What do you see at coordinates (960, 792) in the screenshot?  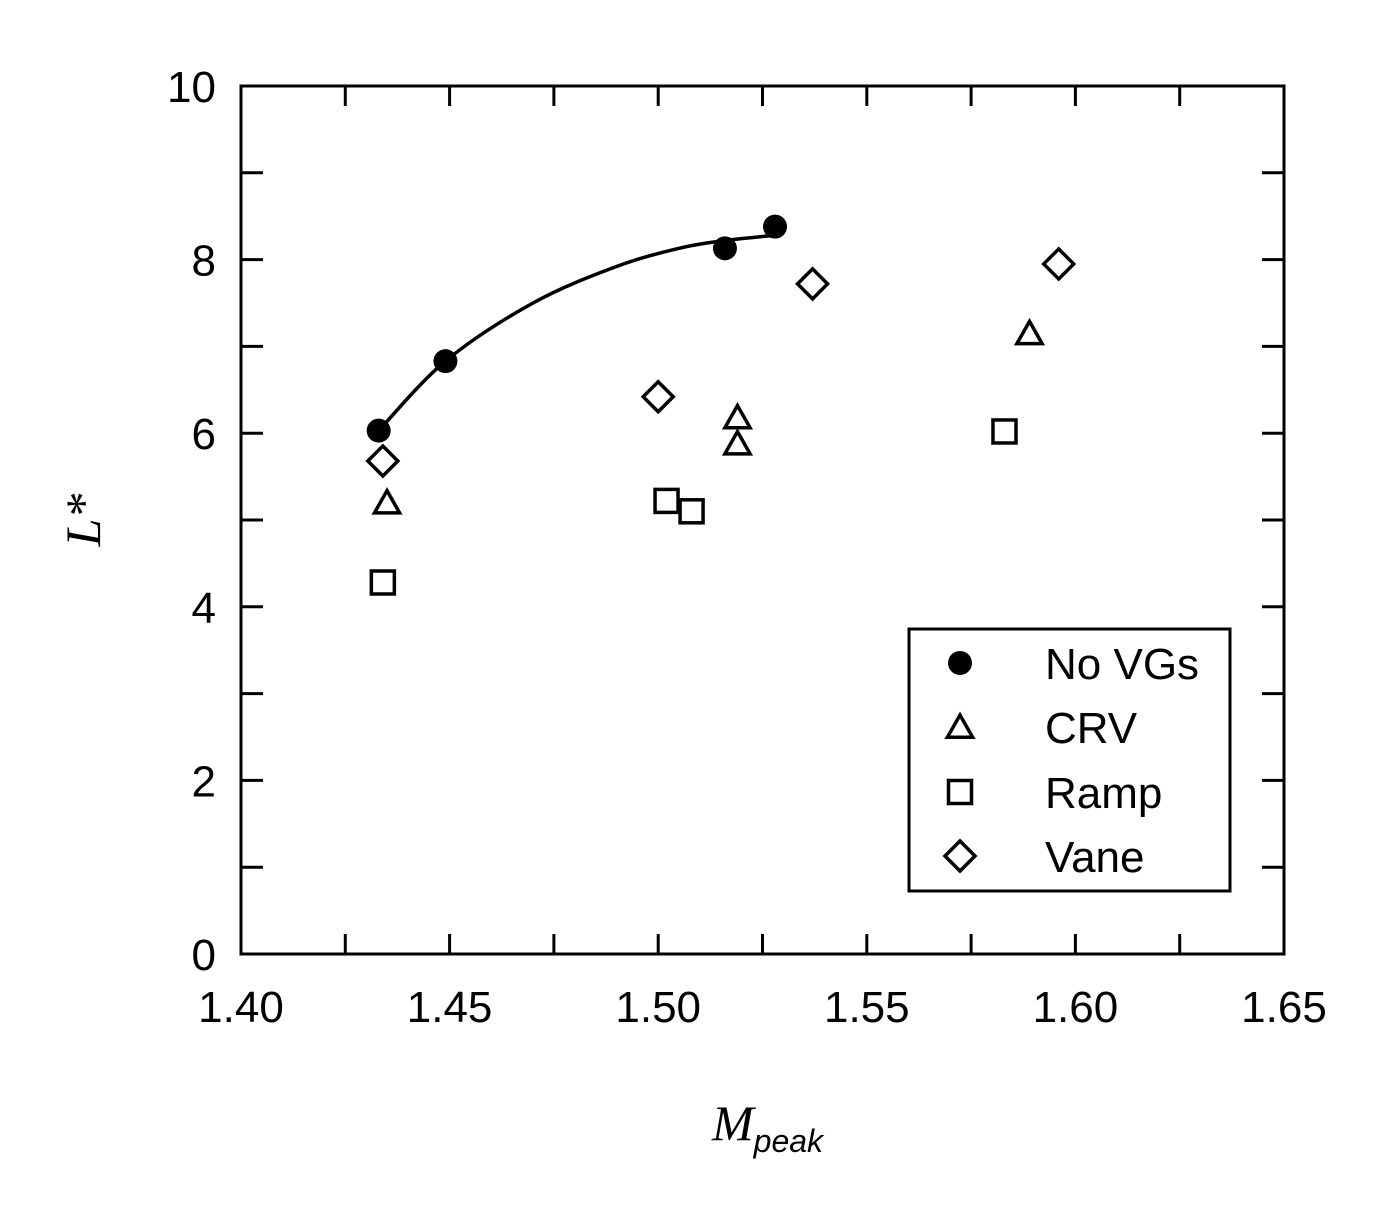 I see `legend-marker-ramp` at bounding box center [960, 792].